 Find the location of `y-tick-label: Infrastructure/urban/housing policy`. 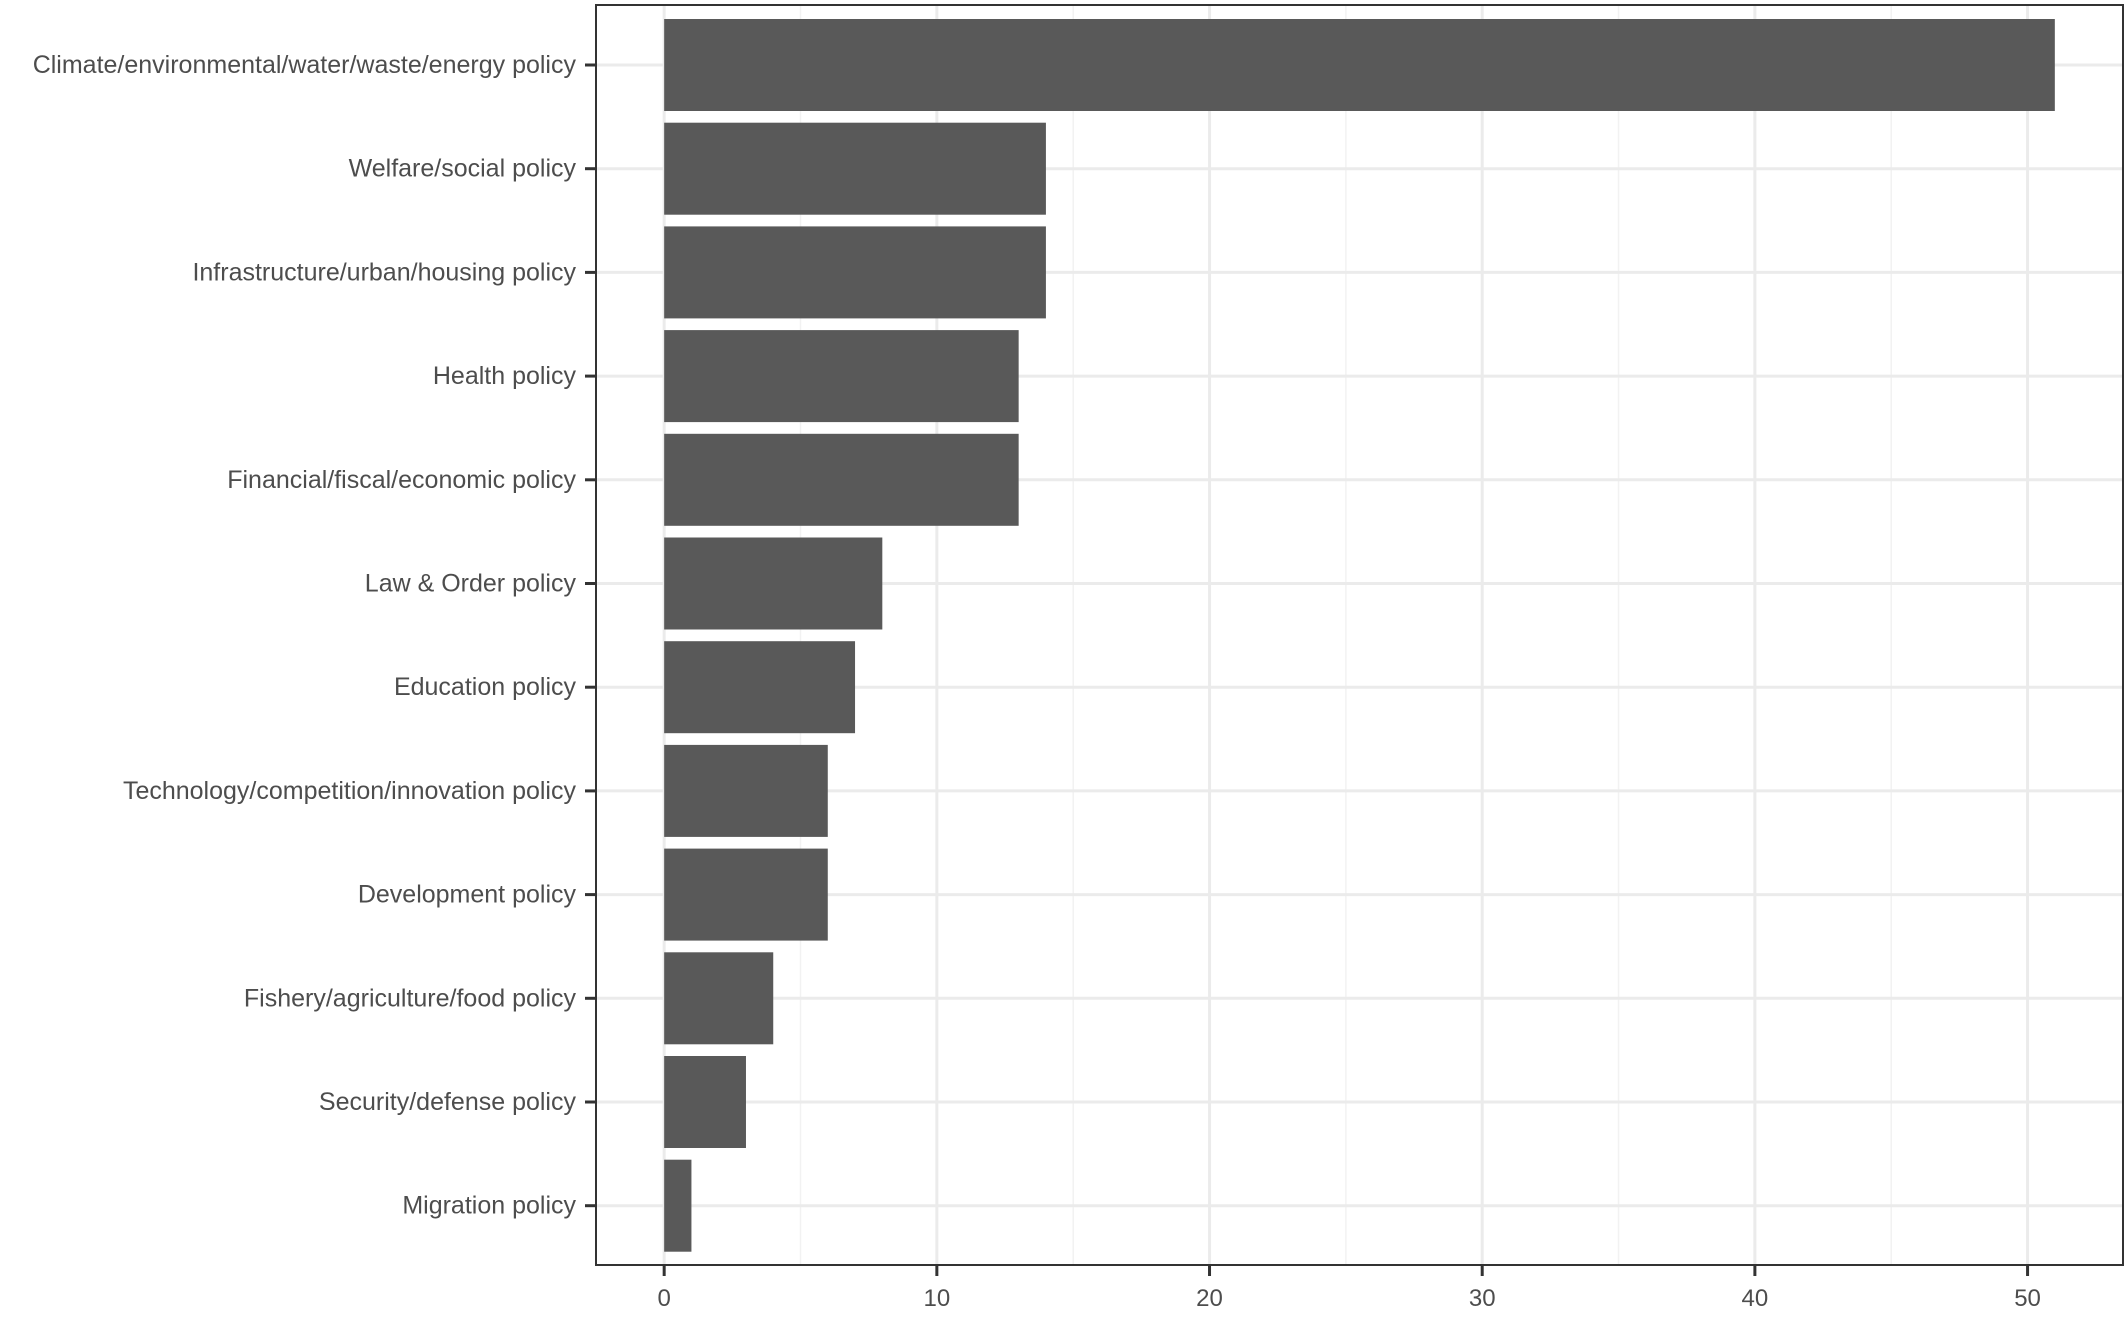

y-tick-label: Infrastructure/urban/housing policy is located at coordinates (384, 272).